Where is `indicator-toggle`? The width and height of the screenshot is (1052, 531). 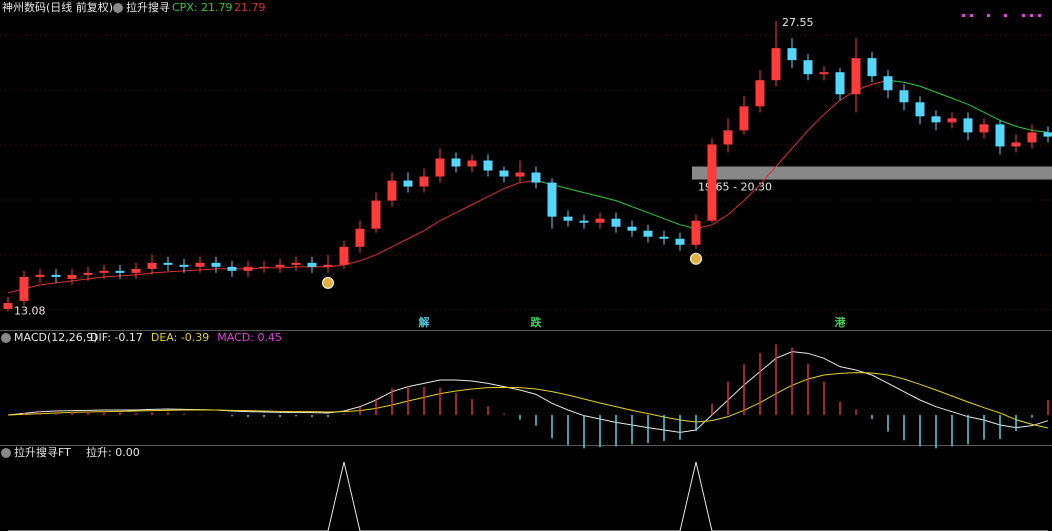
indicator-toggle is located at coordinates (118, 8).